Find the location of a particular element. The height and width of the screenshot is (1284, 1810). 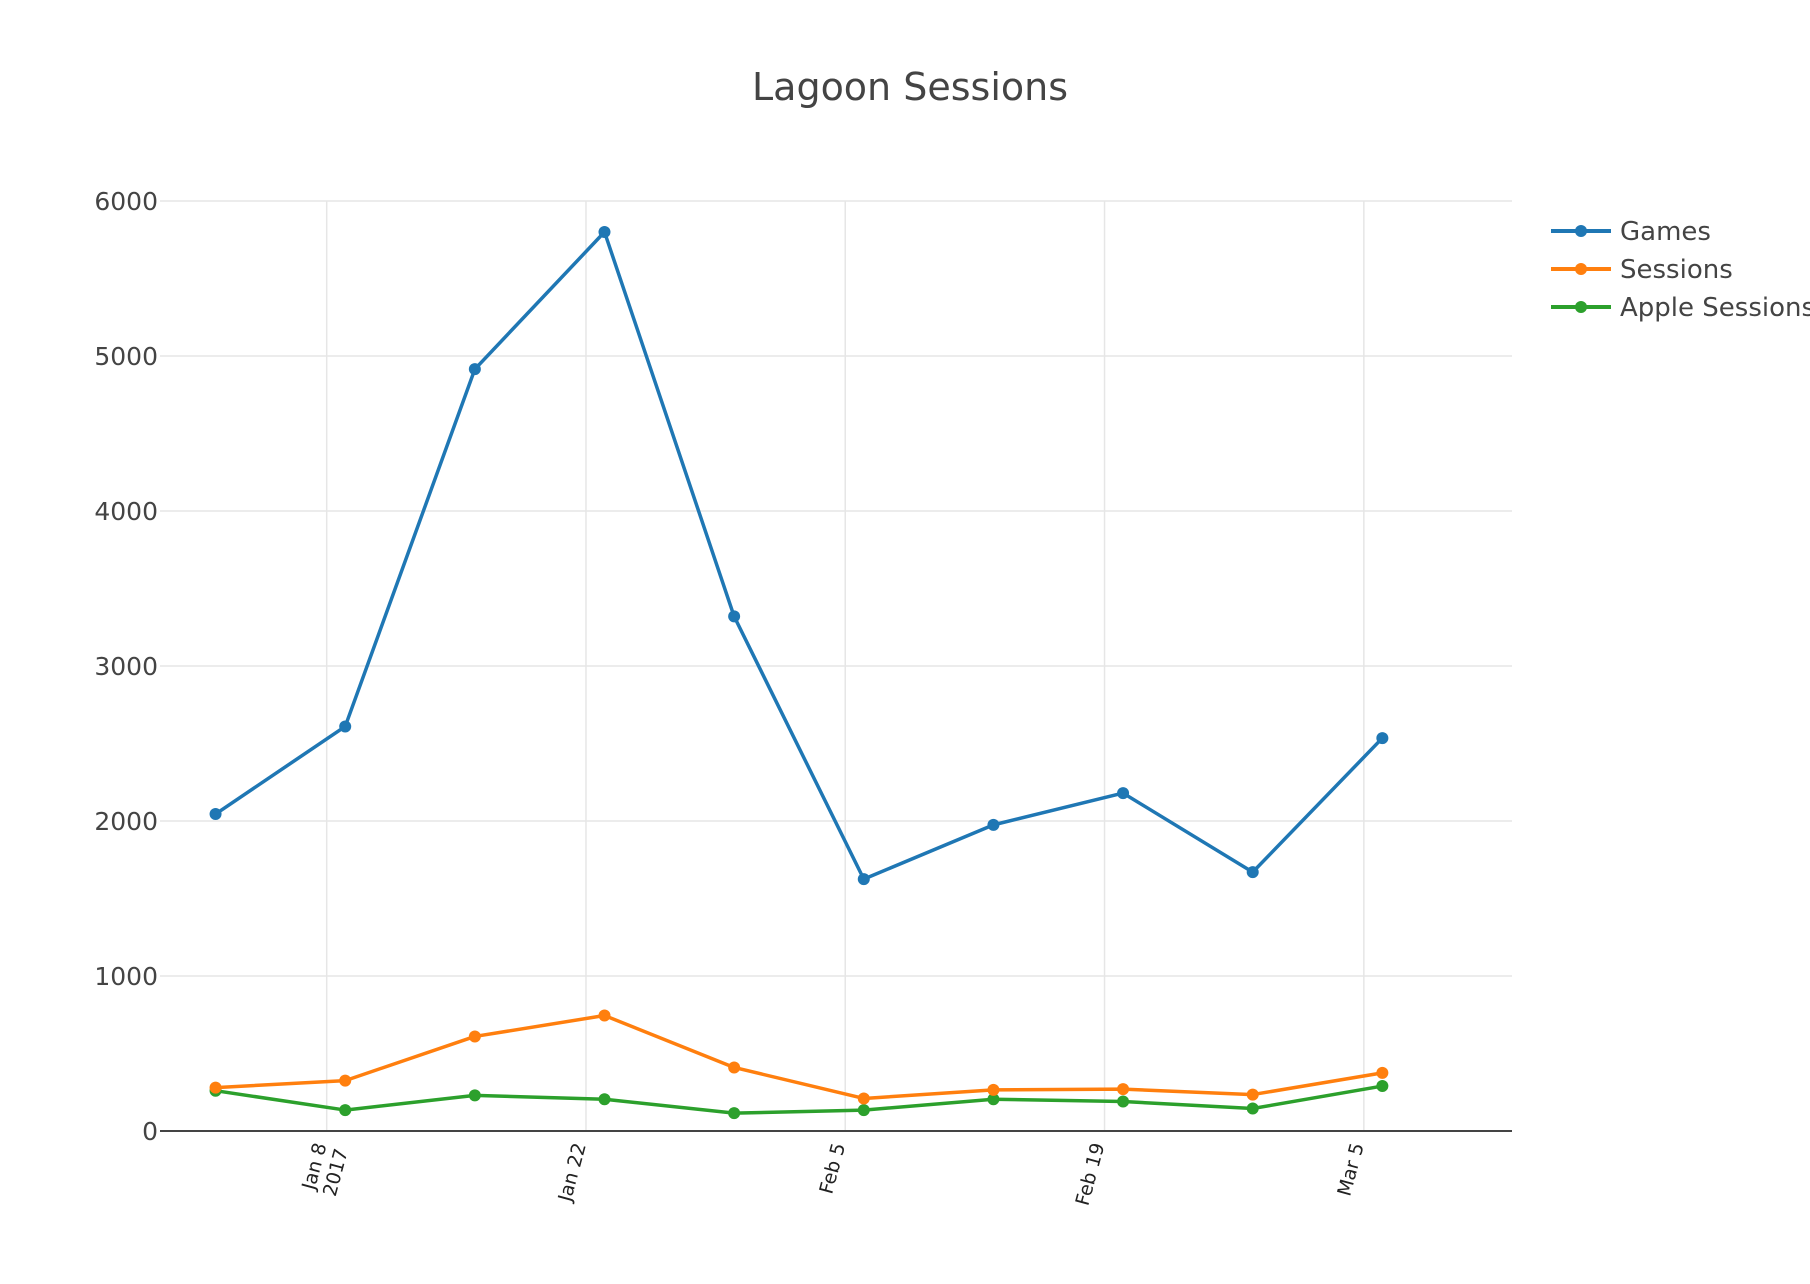

y-tick-label: 3000 is located at coordinates (126, 666).